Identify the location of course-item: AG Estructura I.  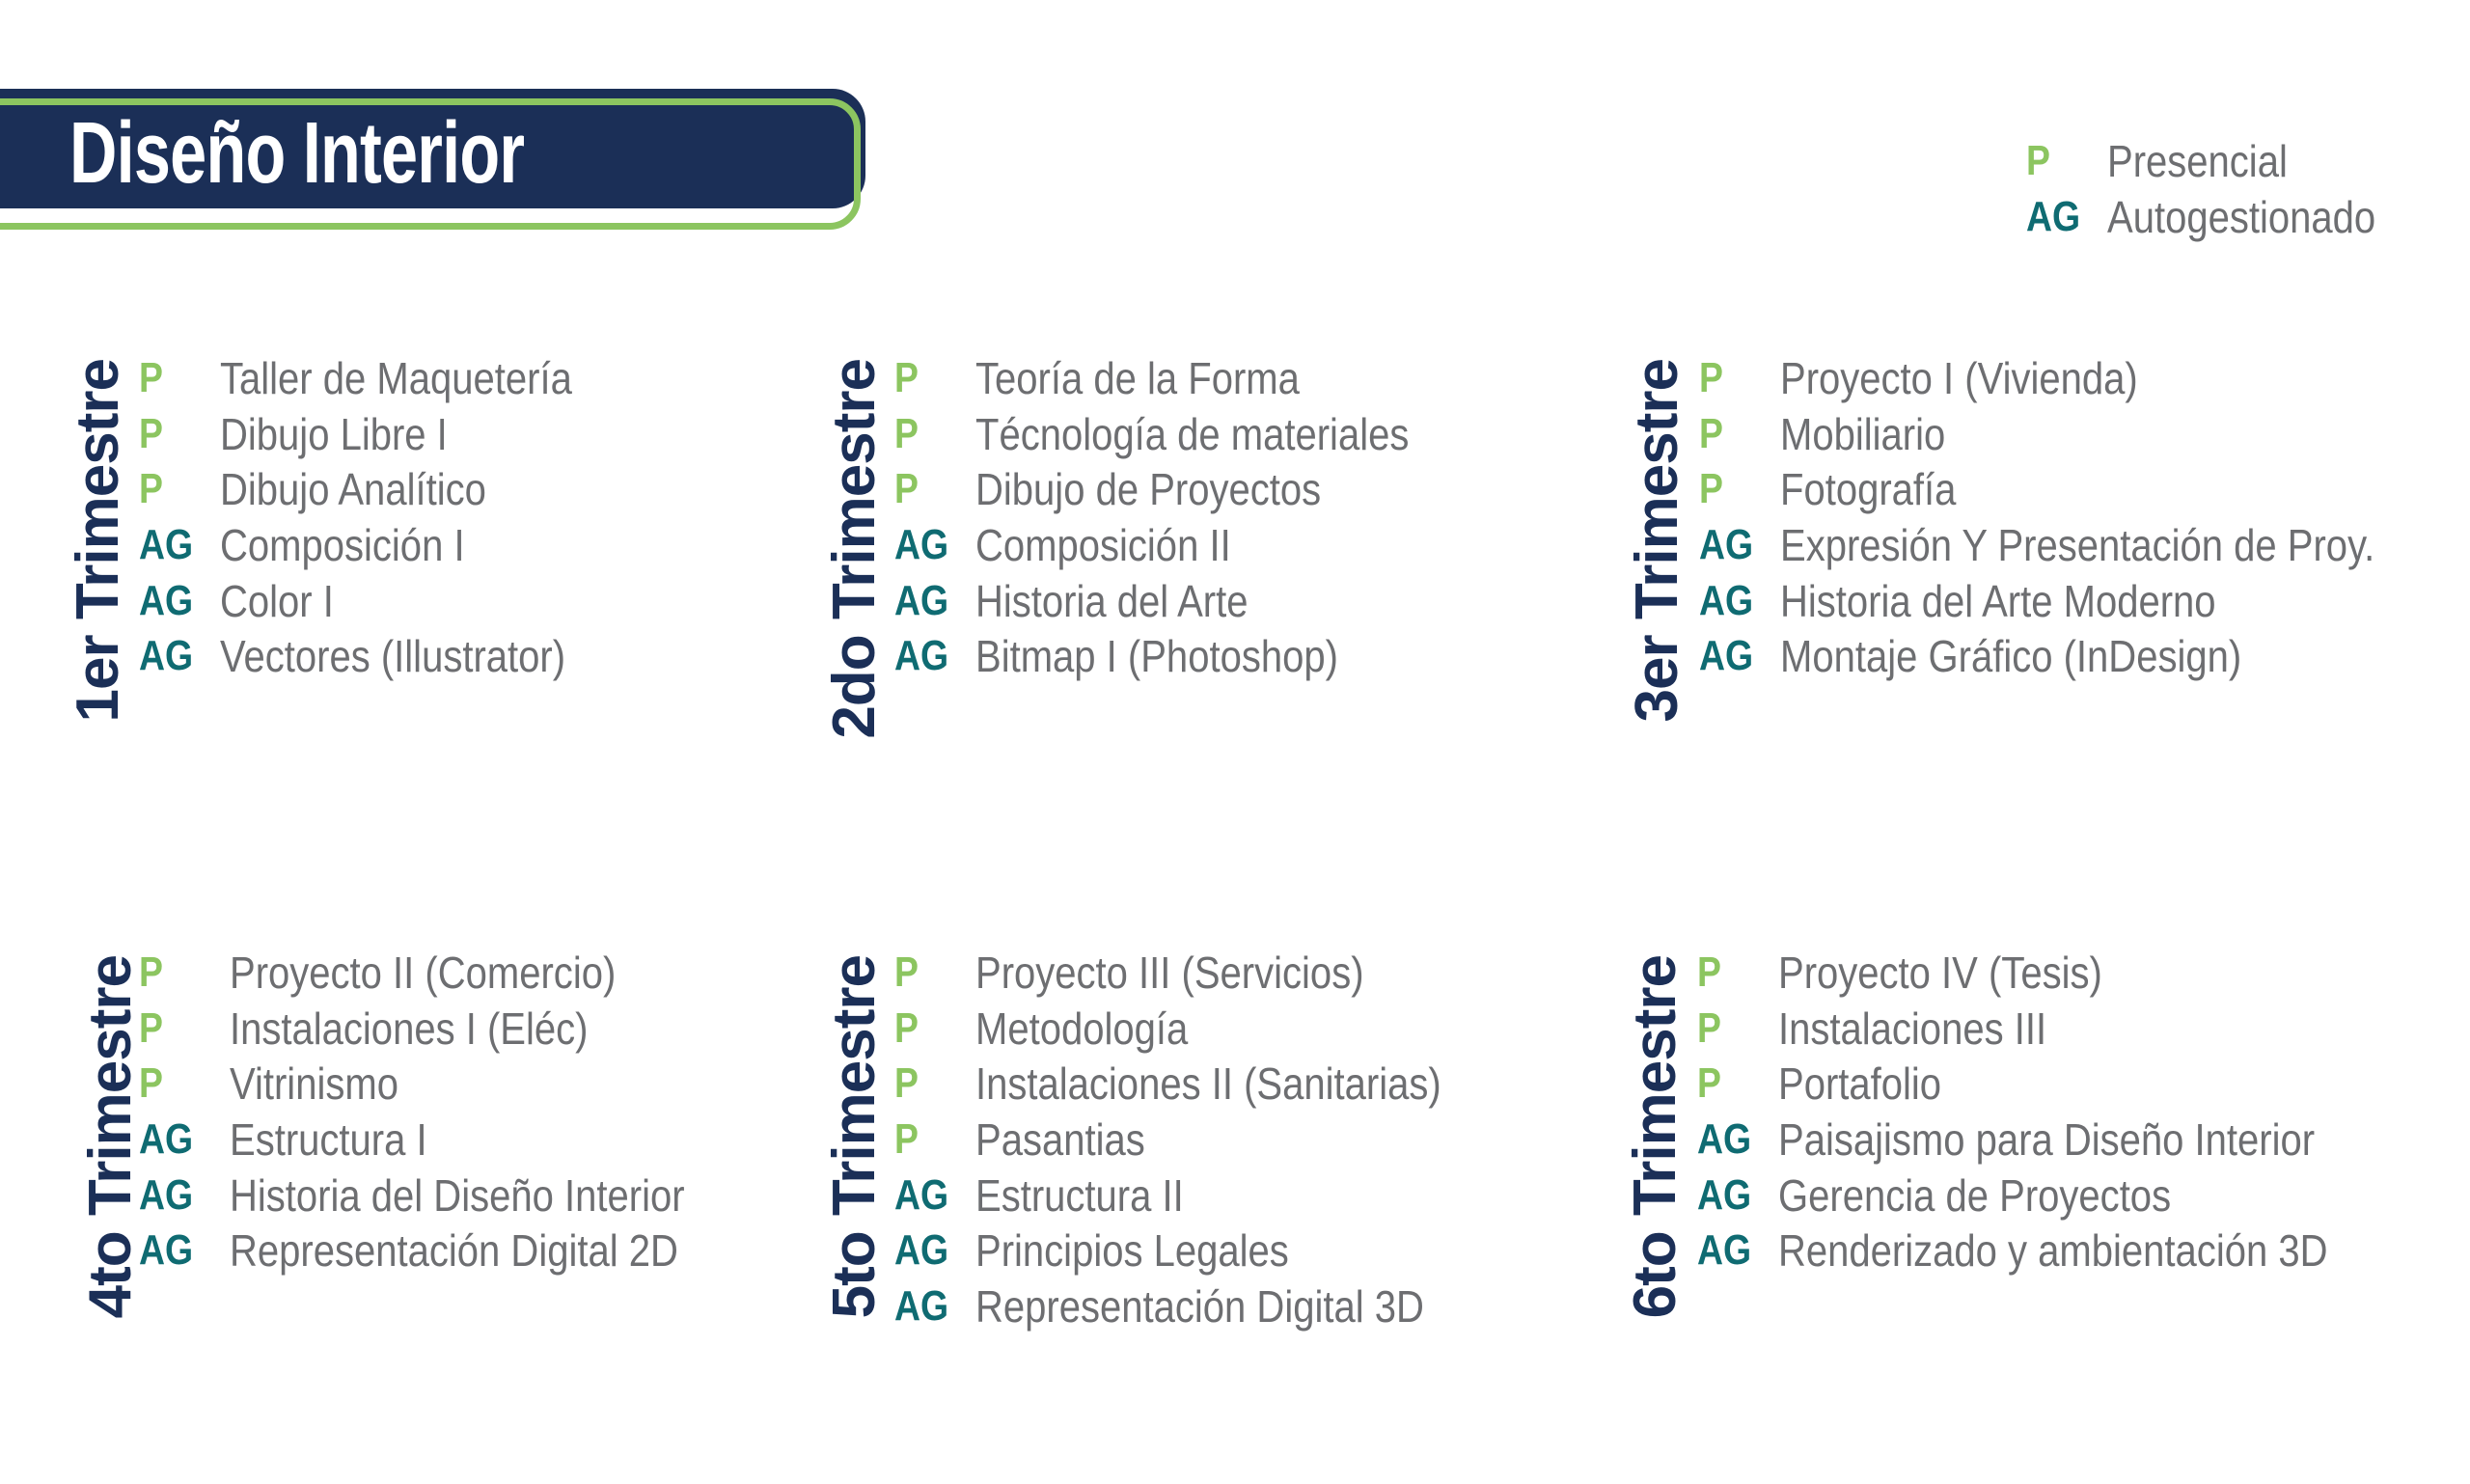
(283, 1140).